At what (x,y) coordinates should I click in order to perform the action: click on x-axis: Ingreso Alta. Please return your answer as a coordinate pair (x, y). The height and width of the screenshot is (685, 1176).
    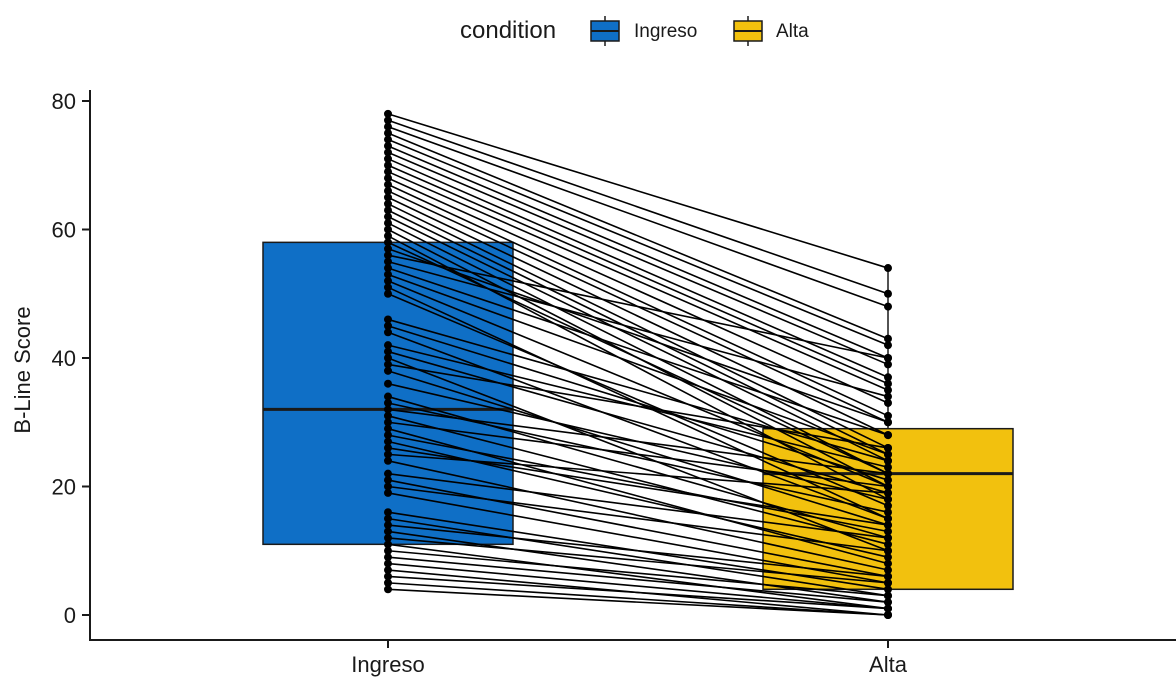
    Looking at the image, I should click on (632, 658).